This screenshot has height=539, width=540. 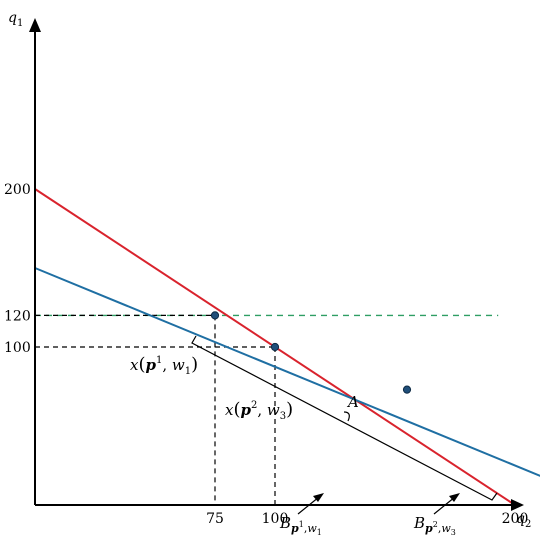 I want to click on budget-red-pointer, so click(x=308, y=505).